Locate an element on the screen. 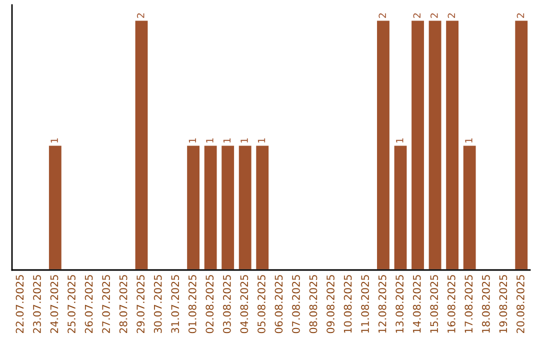 The height and width of the screenshot is (340, 540). x-tick-label: 30.07.2025 is located at coordinates (158, 304).